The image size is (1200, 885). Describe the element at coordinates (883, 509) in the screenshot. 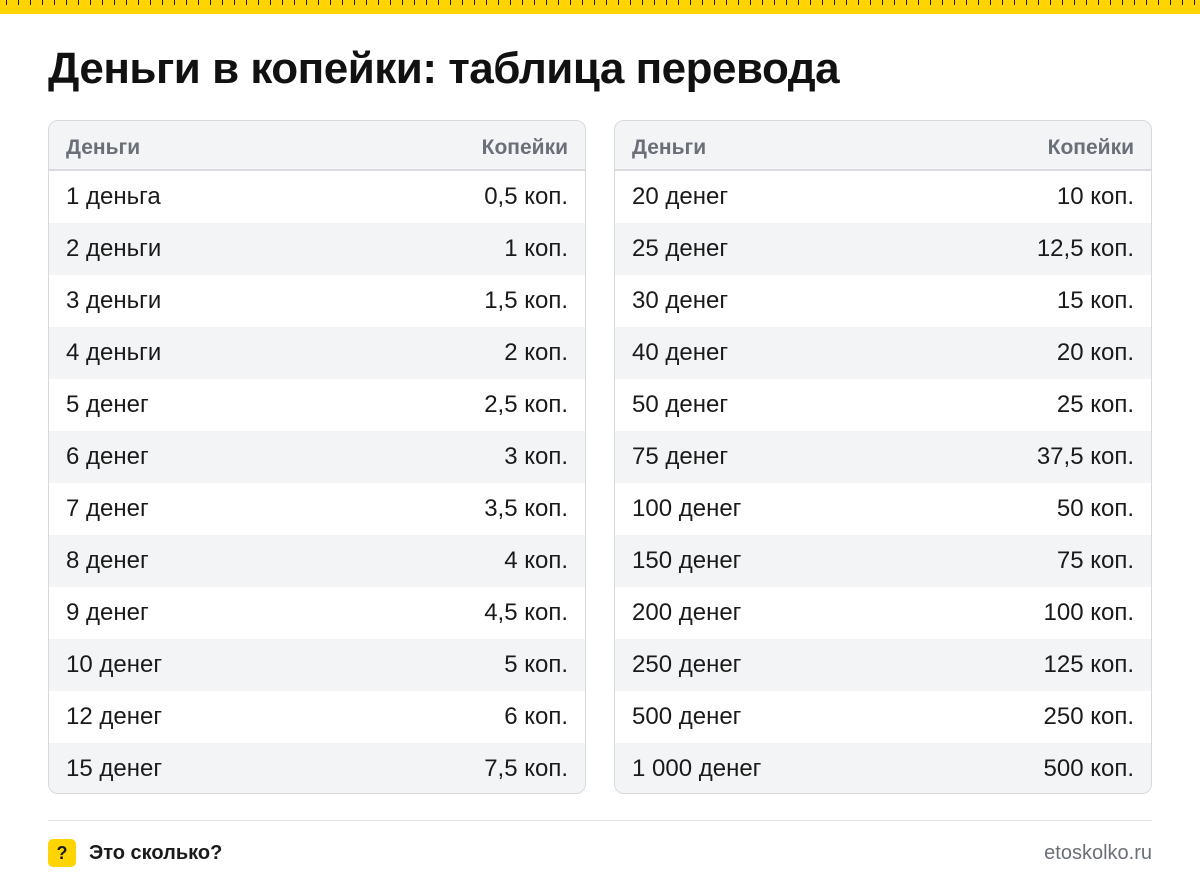

I see `table-row: 100 денег 50 коп.` at that location.